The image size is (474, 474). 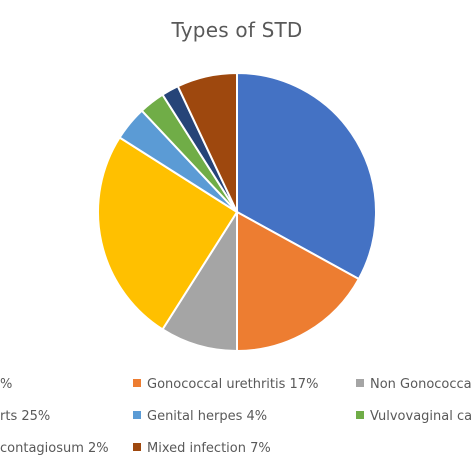 I want to click on legend-label-6: Vulvovaginal ca, so click(x=421, y=416).